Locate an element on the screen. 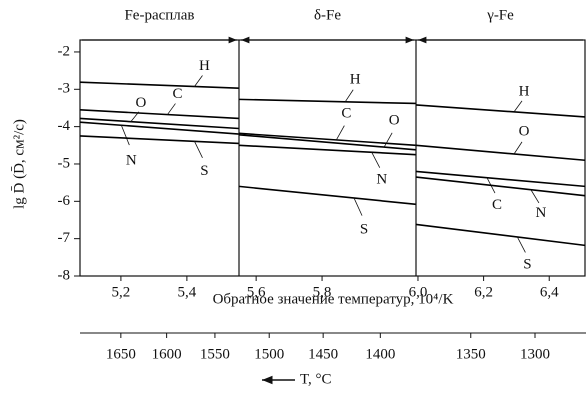 The height and width of the screenshot is (418, 586). phase-label: γ-Fe is located at coordinates (500, 15).